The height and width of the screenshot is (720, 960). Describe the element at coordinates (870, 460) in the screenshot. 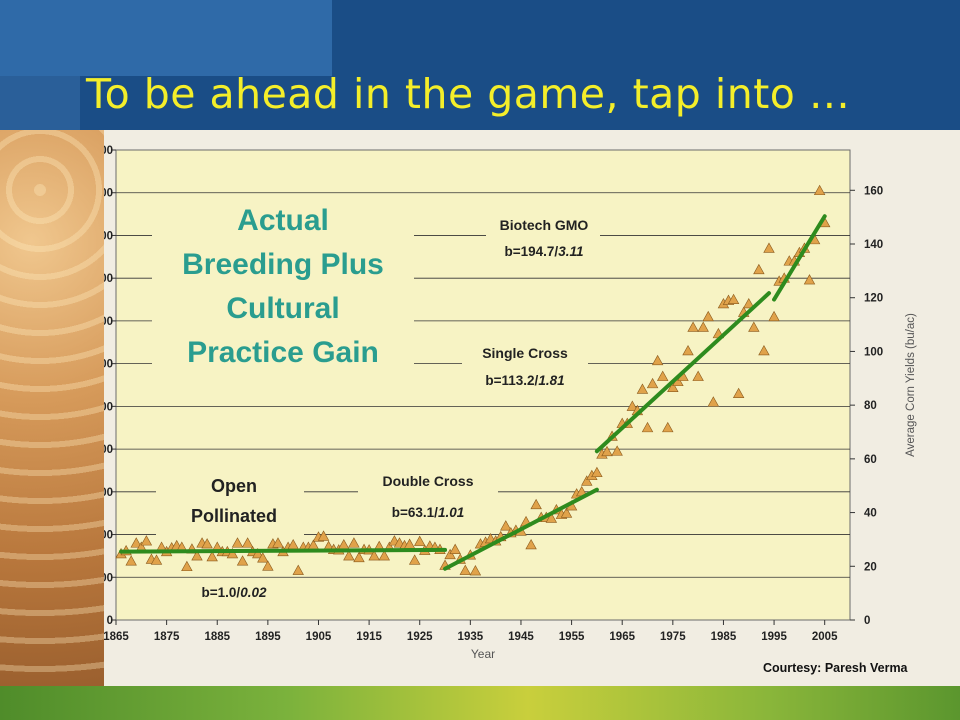

I see `y-tick-label-right: 60` at that location.